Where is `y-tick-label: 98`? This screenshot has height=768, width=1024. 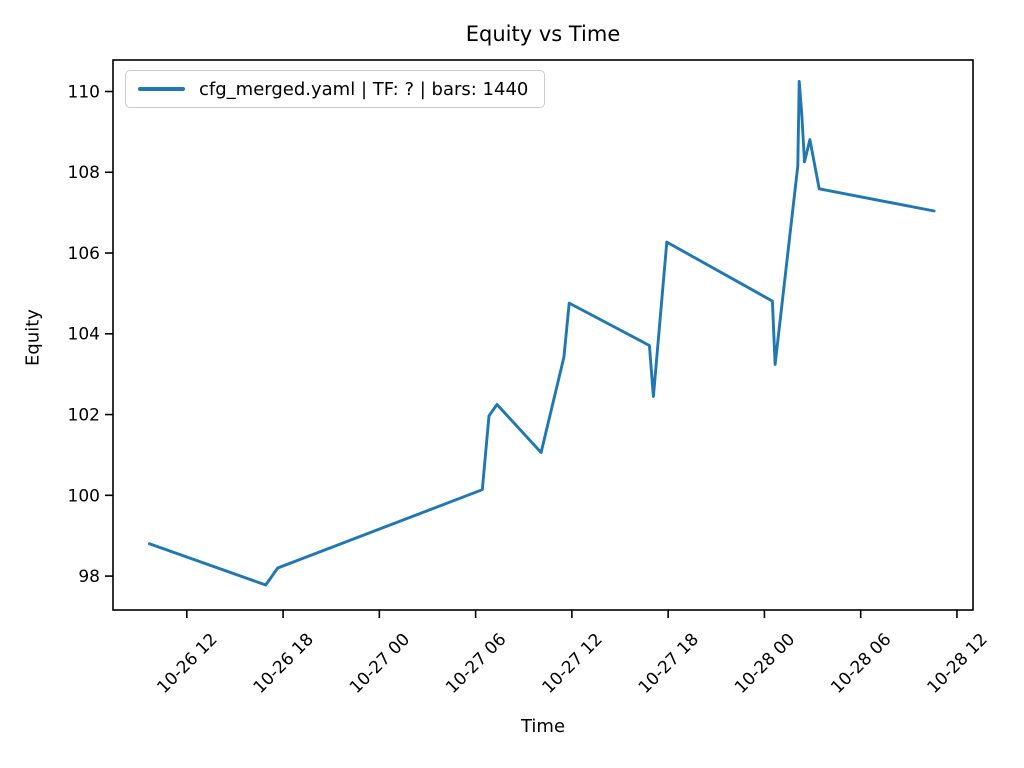 y-tick-label: 98 is located at coordinates (89, 577).